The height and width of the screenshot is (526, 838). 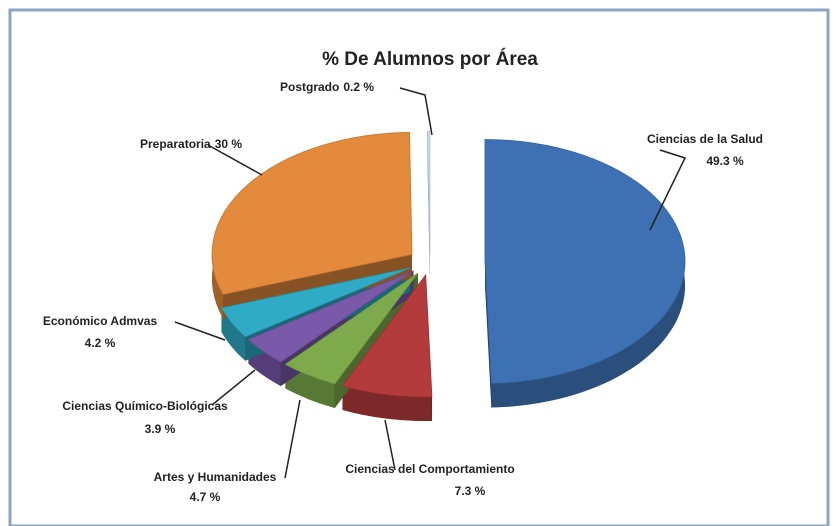 What do you see at coordinates (309, 87) in the screenshot?
I see `slice-label-name: Postgrado` at bounding box center [309, 87].